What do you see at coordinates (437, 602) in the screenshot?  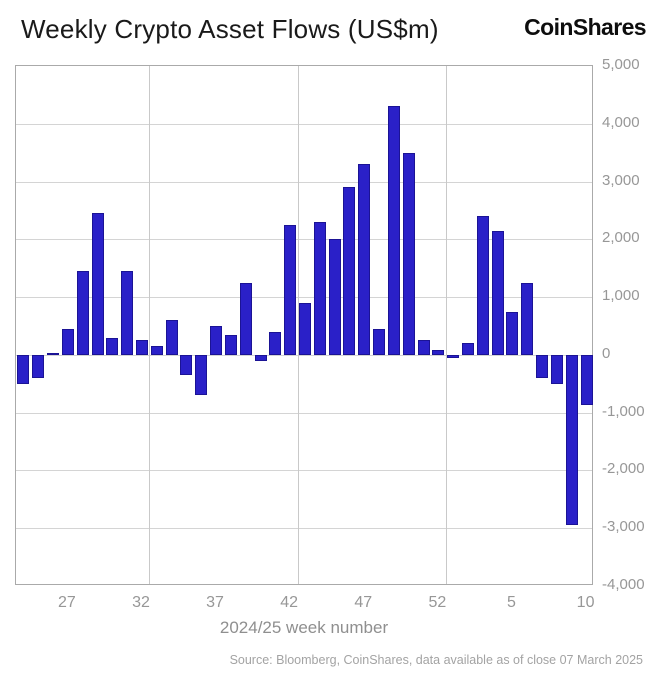 I see `x-tick-label-52: 52` at bounding box center [437, 602].